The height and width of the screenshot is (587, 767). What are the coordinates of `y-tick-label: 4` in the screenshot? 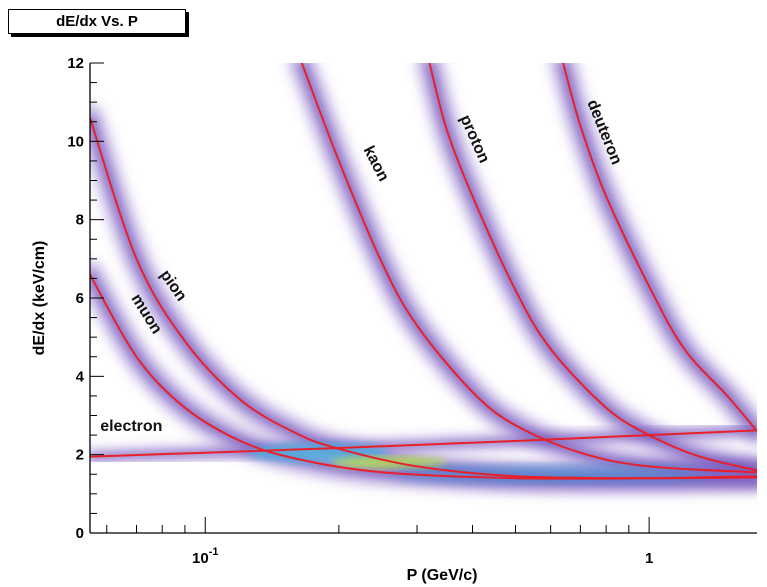 It's located at (80, 376).